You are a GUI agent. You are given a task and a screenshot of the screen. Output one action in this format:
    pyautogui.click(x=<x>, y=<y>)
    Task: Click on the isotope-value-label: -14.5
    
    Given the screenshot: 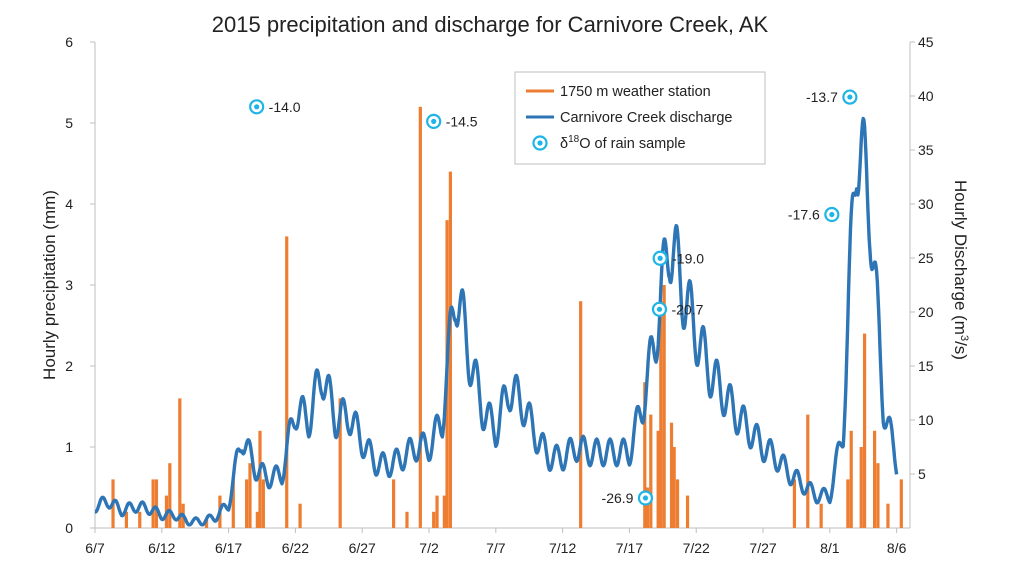 What is the action you would take?
    pyautogui.click(x=462, y=121)
    